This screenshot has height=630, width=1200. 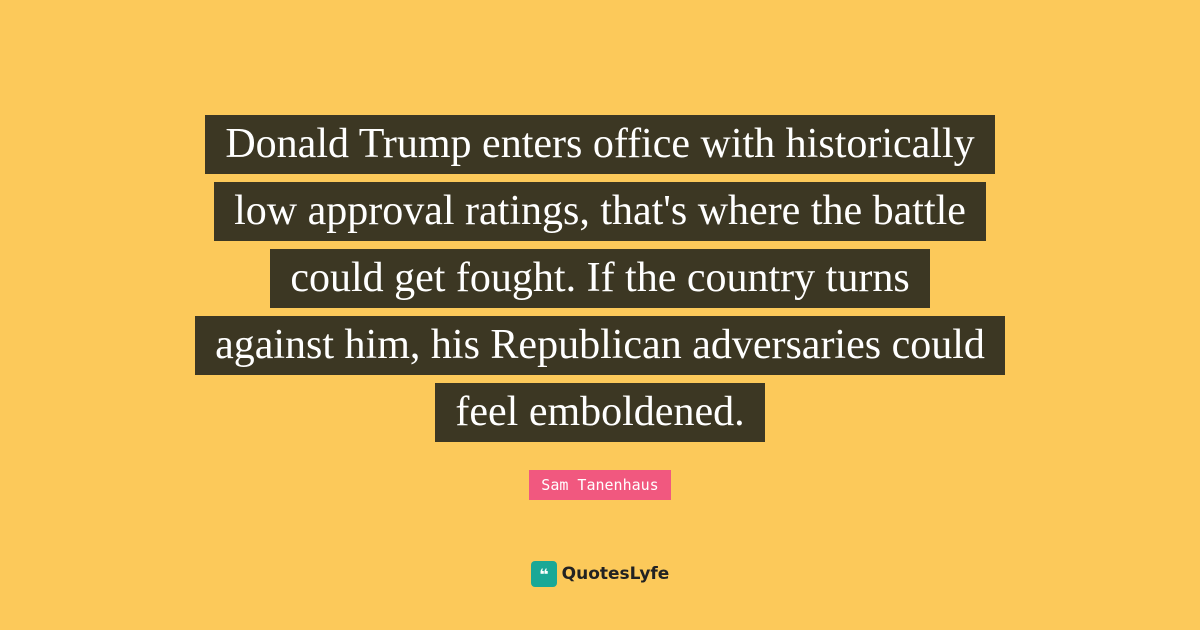 I want to click on brand: ❝ QuotesLyfe, so click(x=600, y=574).